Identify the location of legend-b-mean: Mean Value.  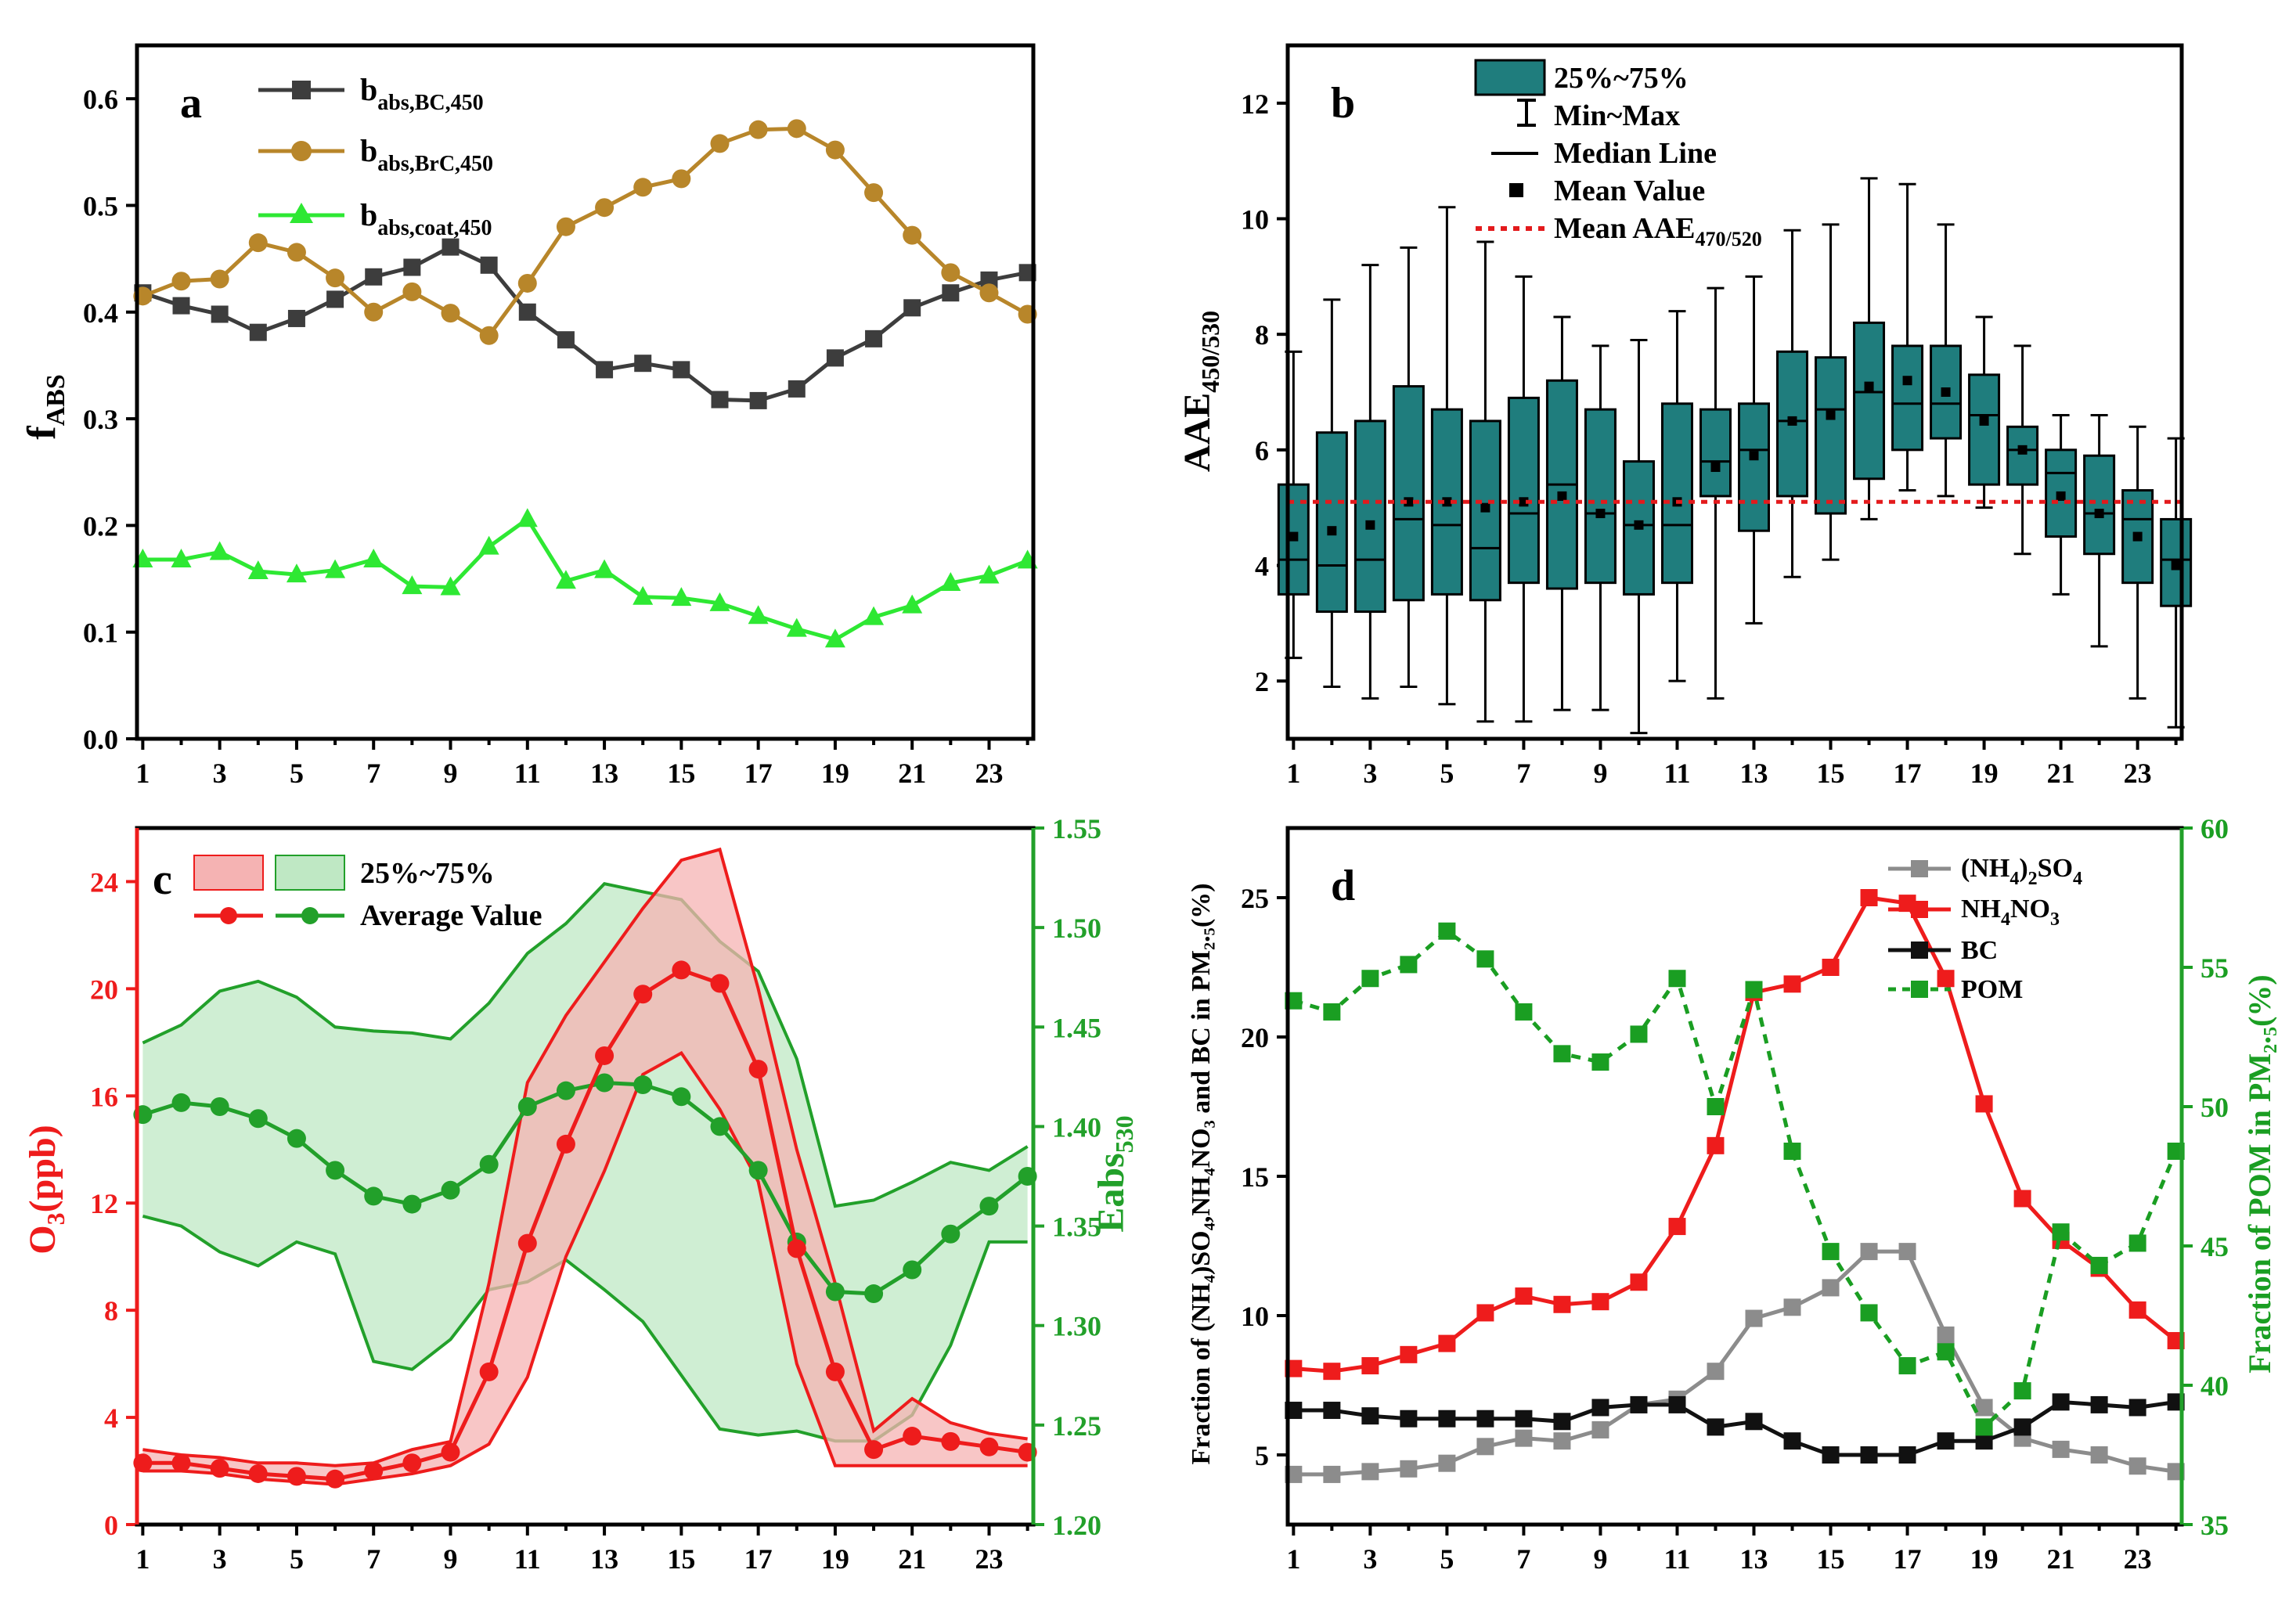
(1629, 191).